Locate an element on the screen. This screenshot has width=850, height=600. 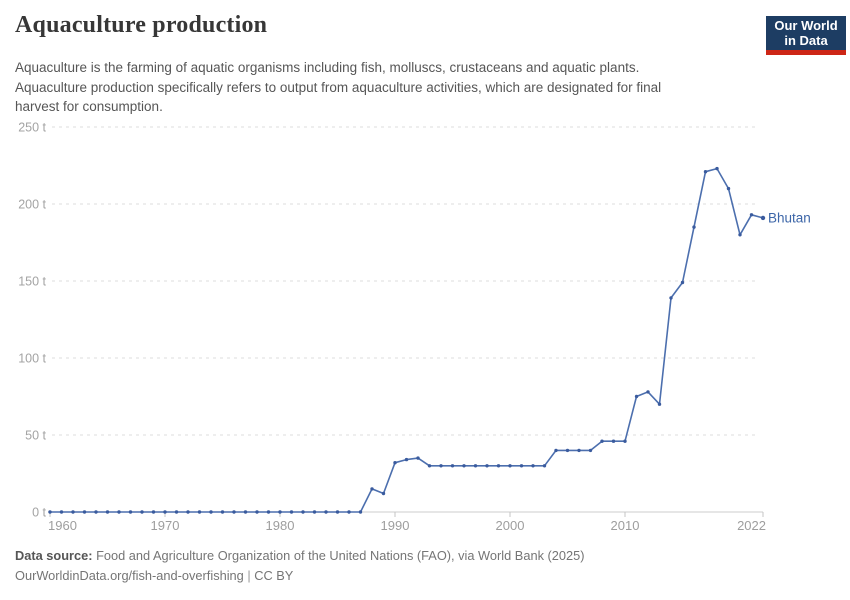
owid-logo: Our World in Data is located at coordinates (806, 35).